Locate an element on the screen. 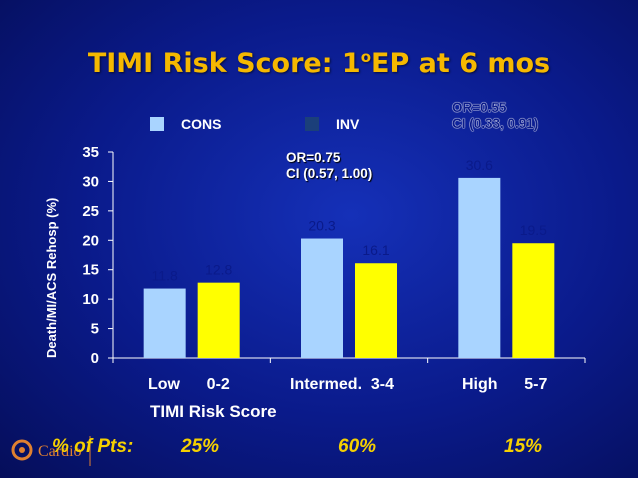  data-label-inv-2: 19.5 is located at coordinates (533, 230).